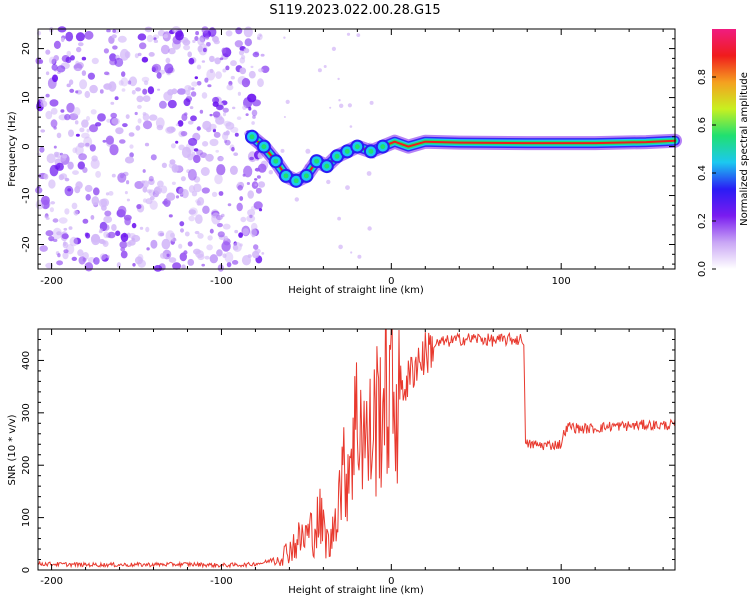 The image size is (750, 600). What do you see at coordinates (26, 412) in the screenshot?
I see `y-tick-label: 300` at bounding box center [26, 412].